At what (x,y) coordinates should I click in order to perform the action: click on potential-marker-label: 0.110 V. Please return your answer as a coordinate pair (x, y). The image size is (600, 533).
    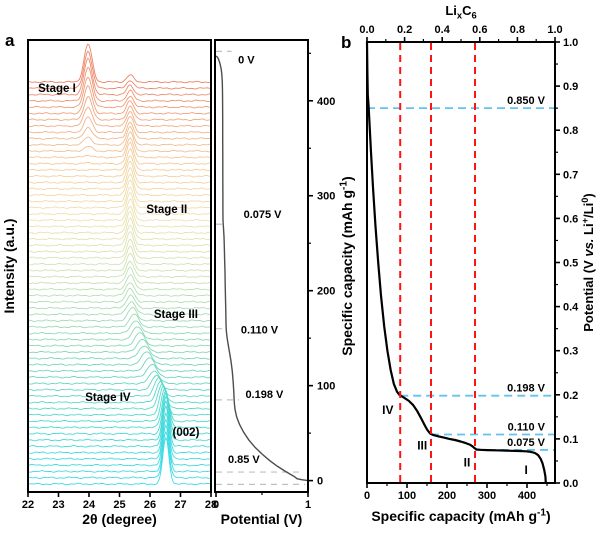
    Looking at the image, I should click on (260, 331).